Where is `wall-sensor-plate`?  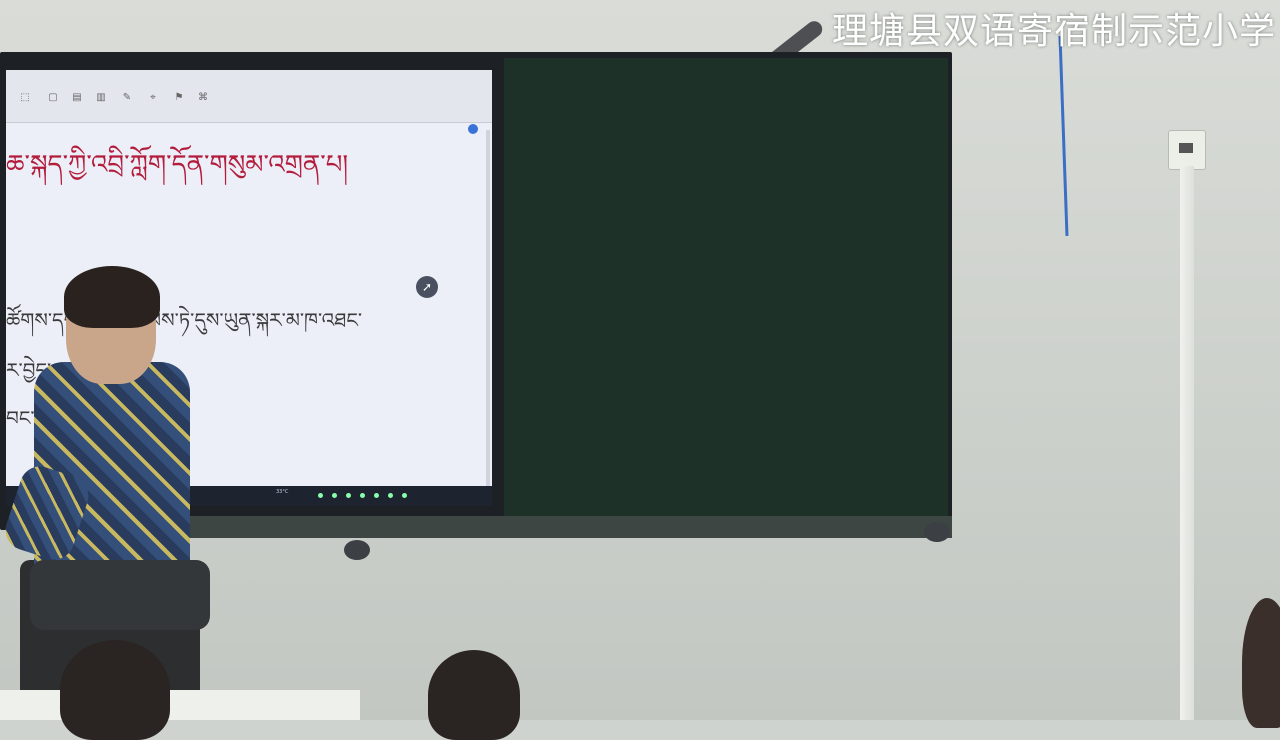 wall-sensor-plate is located at coordinates (1187, 150).